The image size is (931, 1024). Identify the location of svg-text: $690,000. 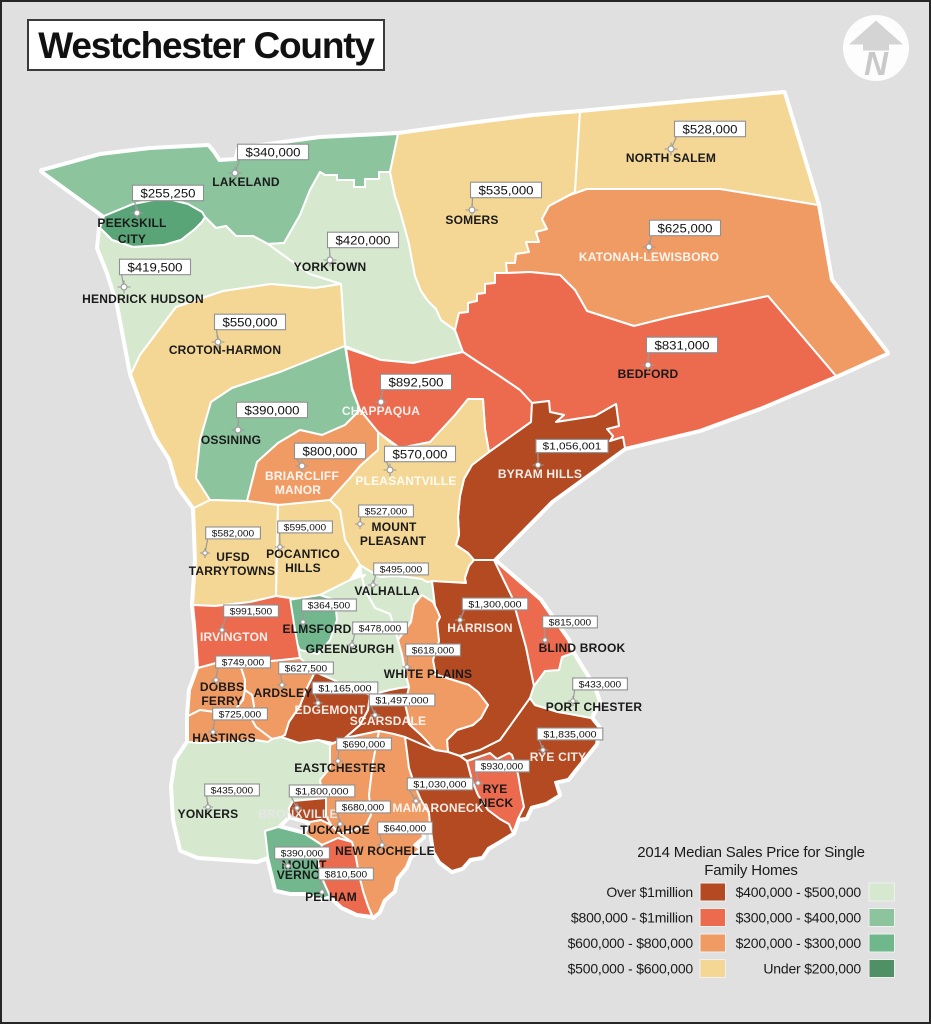
(364, 744).